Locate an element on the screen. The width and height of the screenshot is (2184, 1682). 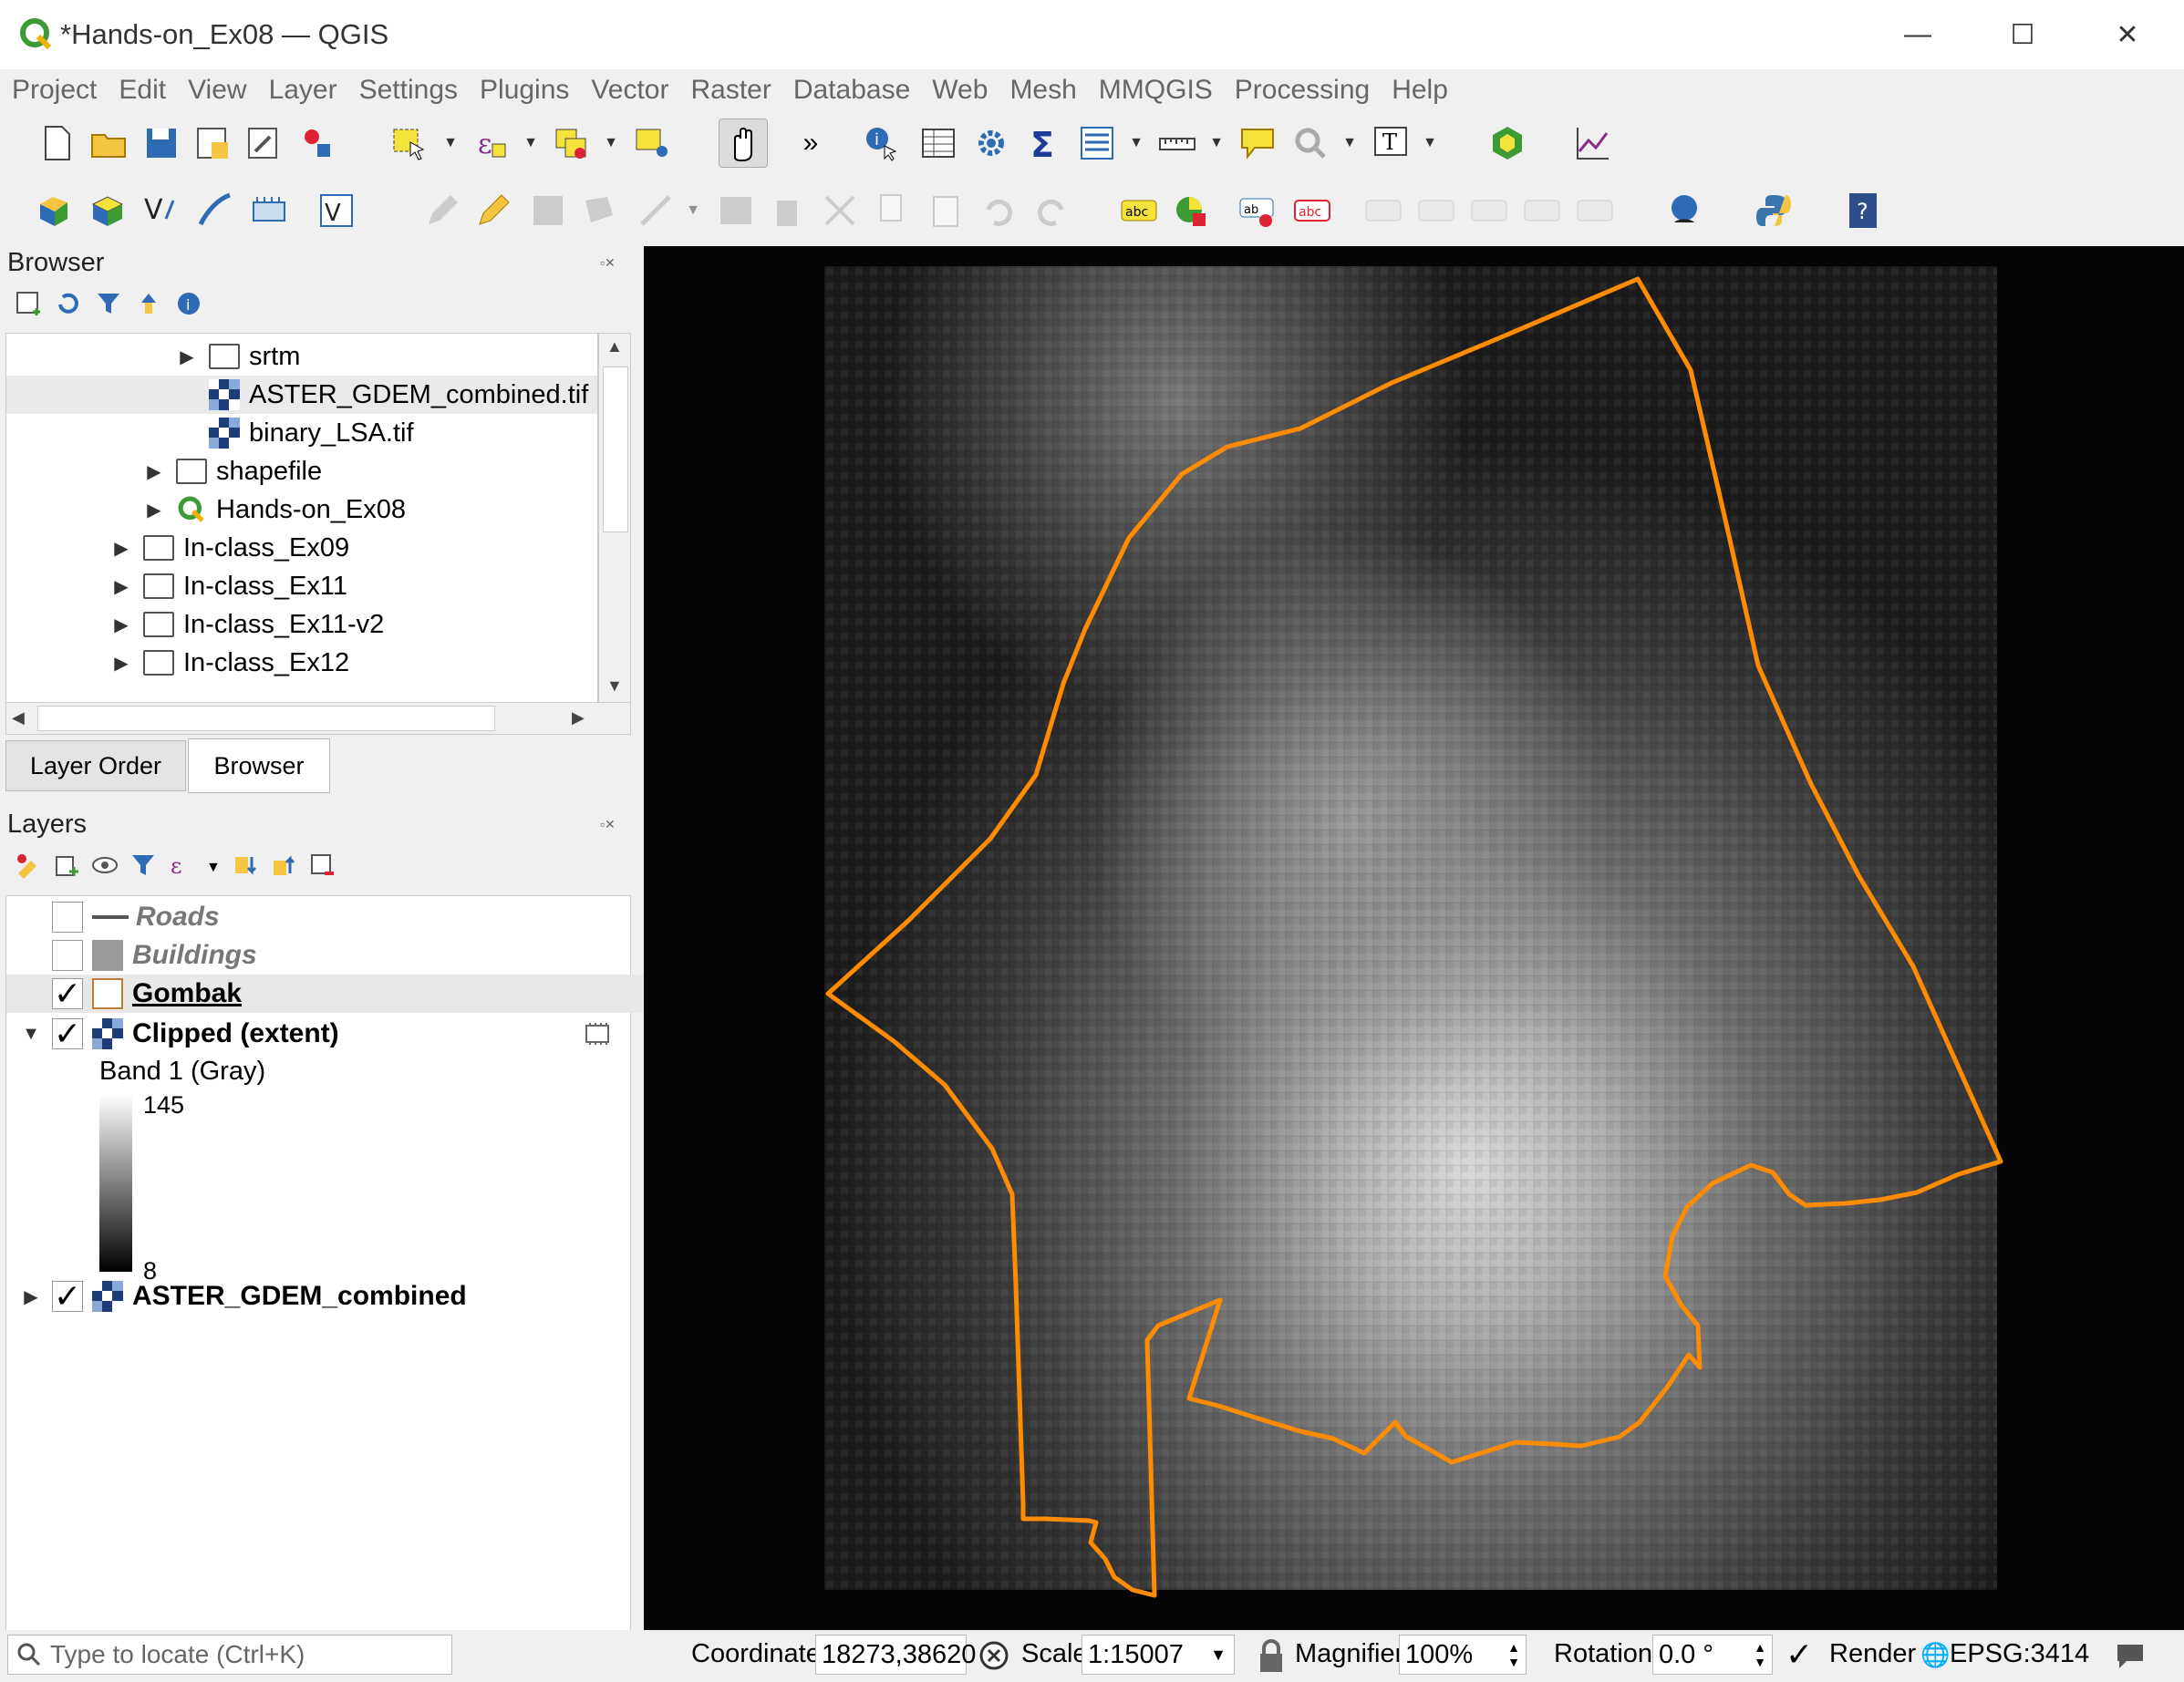
tab-layer-order: Layer Order is located at coordinates (96, 765).